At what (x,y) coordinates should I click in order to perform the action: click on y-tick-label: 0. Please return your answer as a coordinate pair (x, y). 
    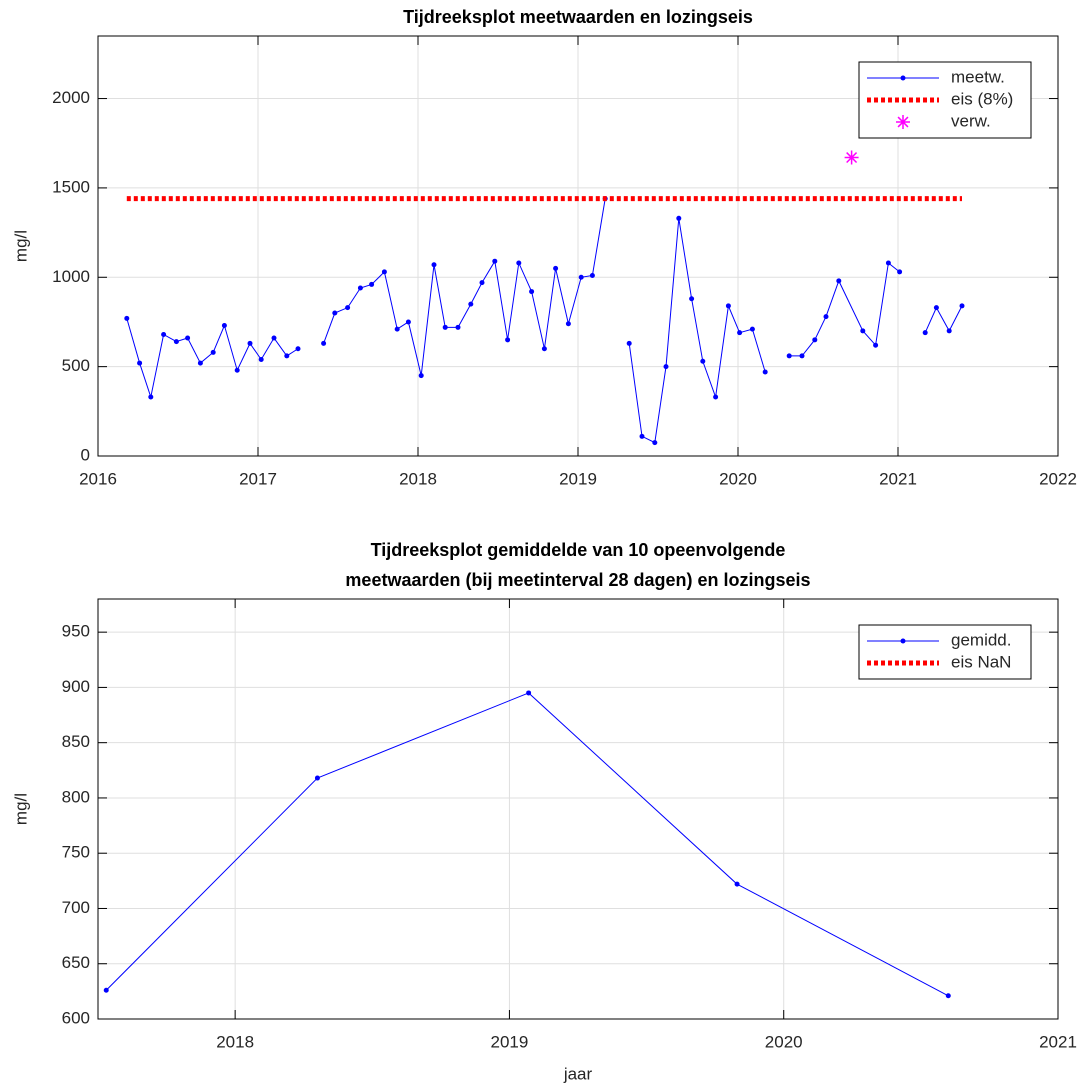
    Looking at the image, I should click on (85, 454).